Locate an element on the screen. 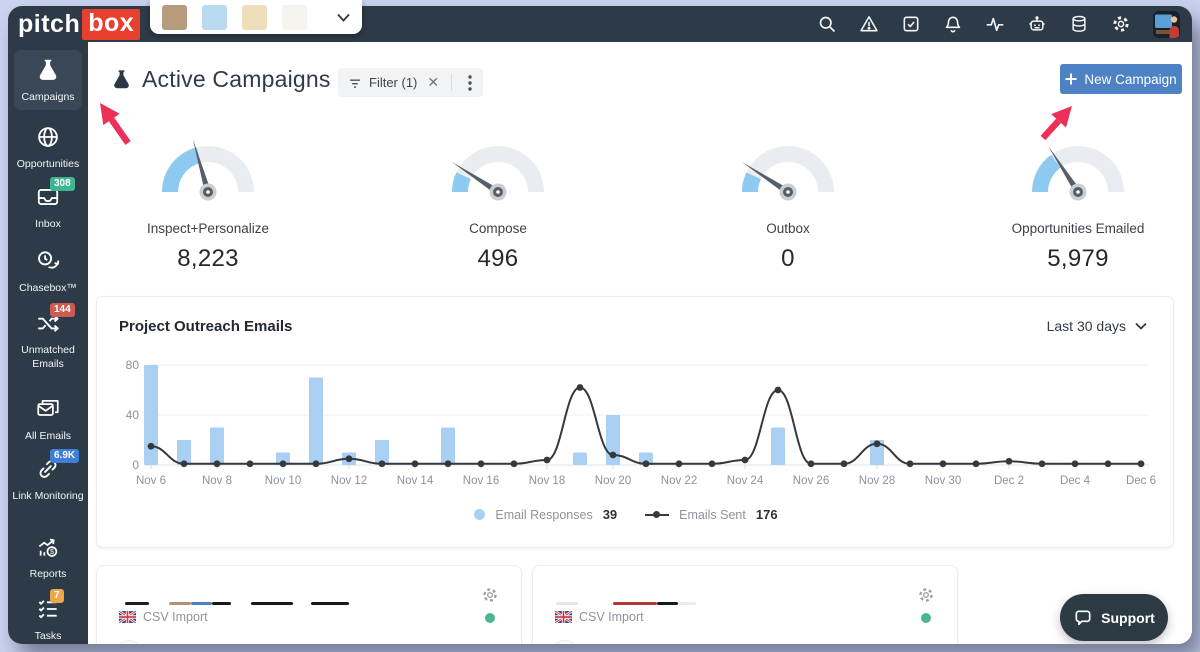 This screenshot has height=652, width=1200. chart-legend: Email Responses 39 Emails Sent 176 is located at coordinates (635, 514).